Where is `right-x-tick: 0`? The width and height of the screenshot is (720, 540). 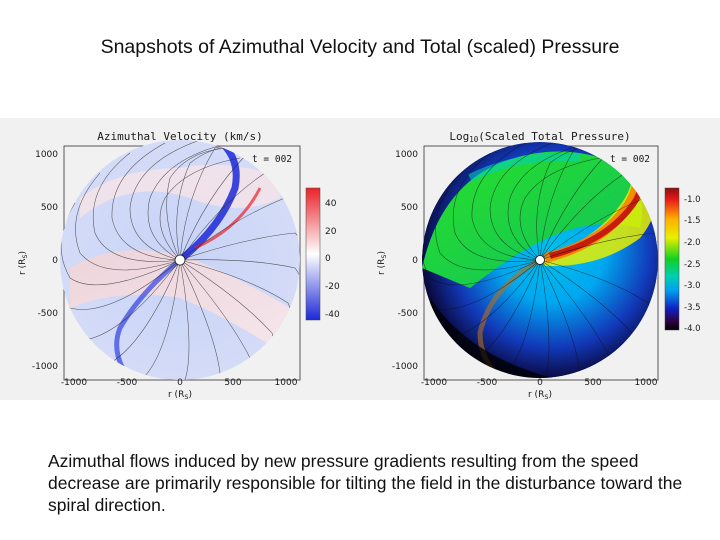 right-x-tick: 0 is located at coordinates (540, 383).